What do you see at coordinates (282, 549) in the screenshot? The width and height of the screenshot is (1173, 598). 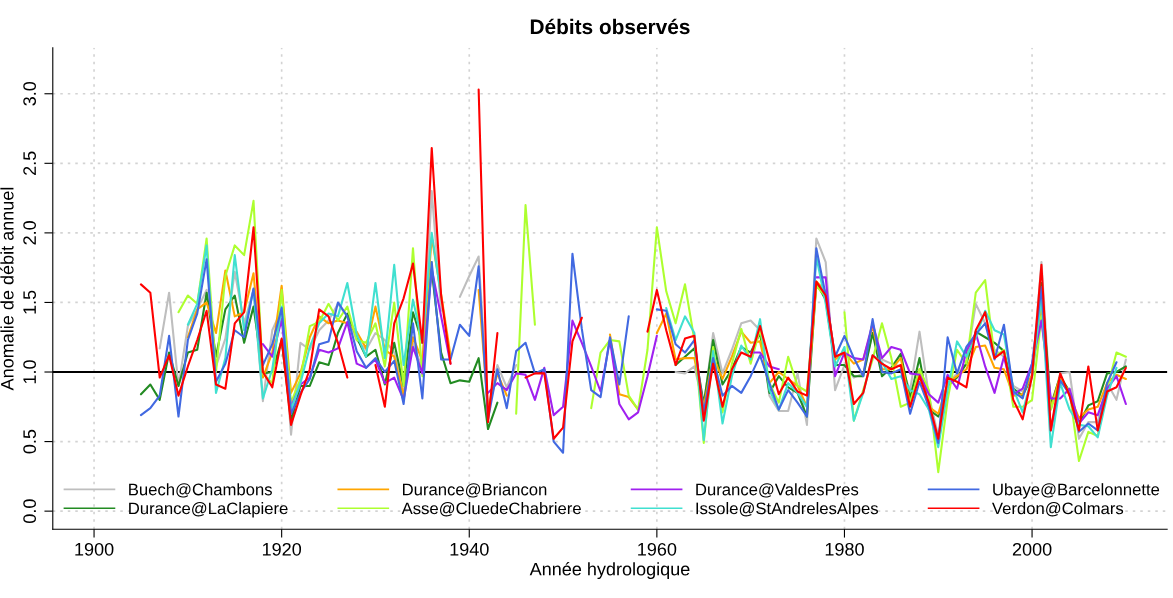 I see `x-tick-label: 1920` at bounding box center [282, 549].